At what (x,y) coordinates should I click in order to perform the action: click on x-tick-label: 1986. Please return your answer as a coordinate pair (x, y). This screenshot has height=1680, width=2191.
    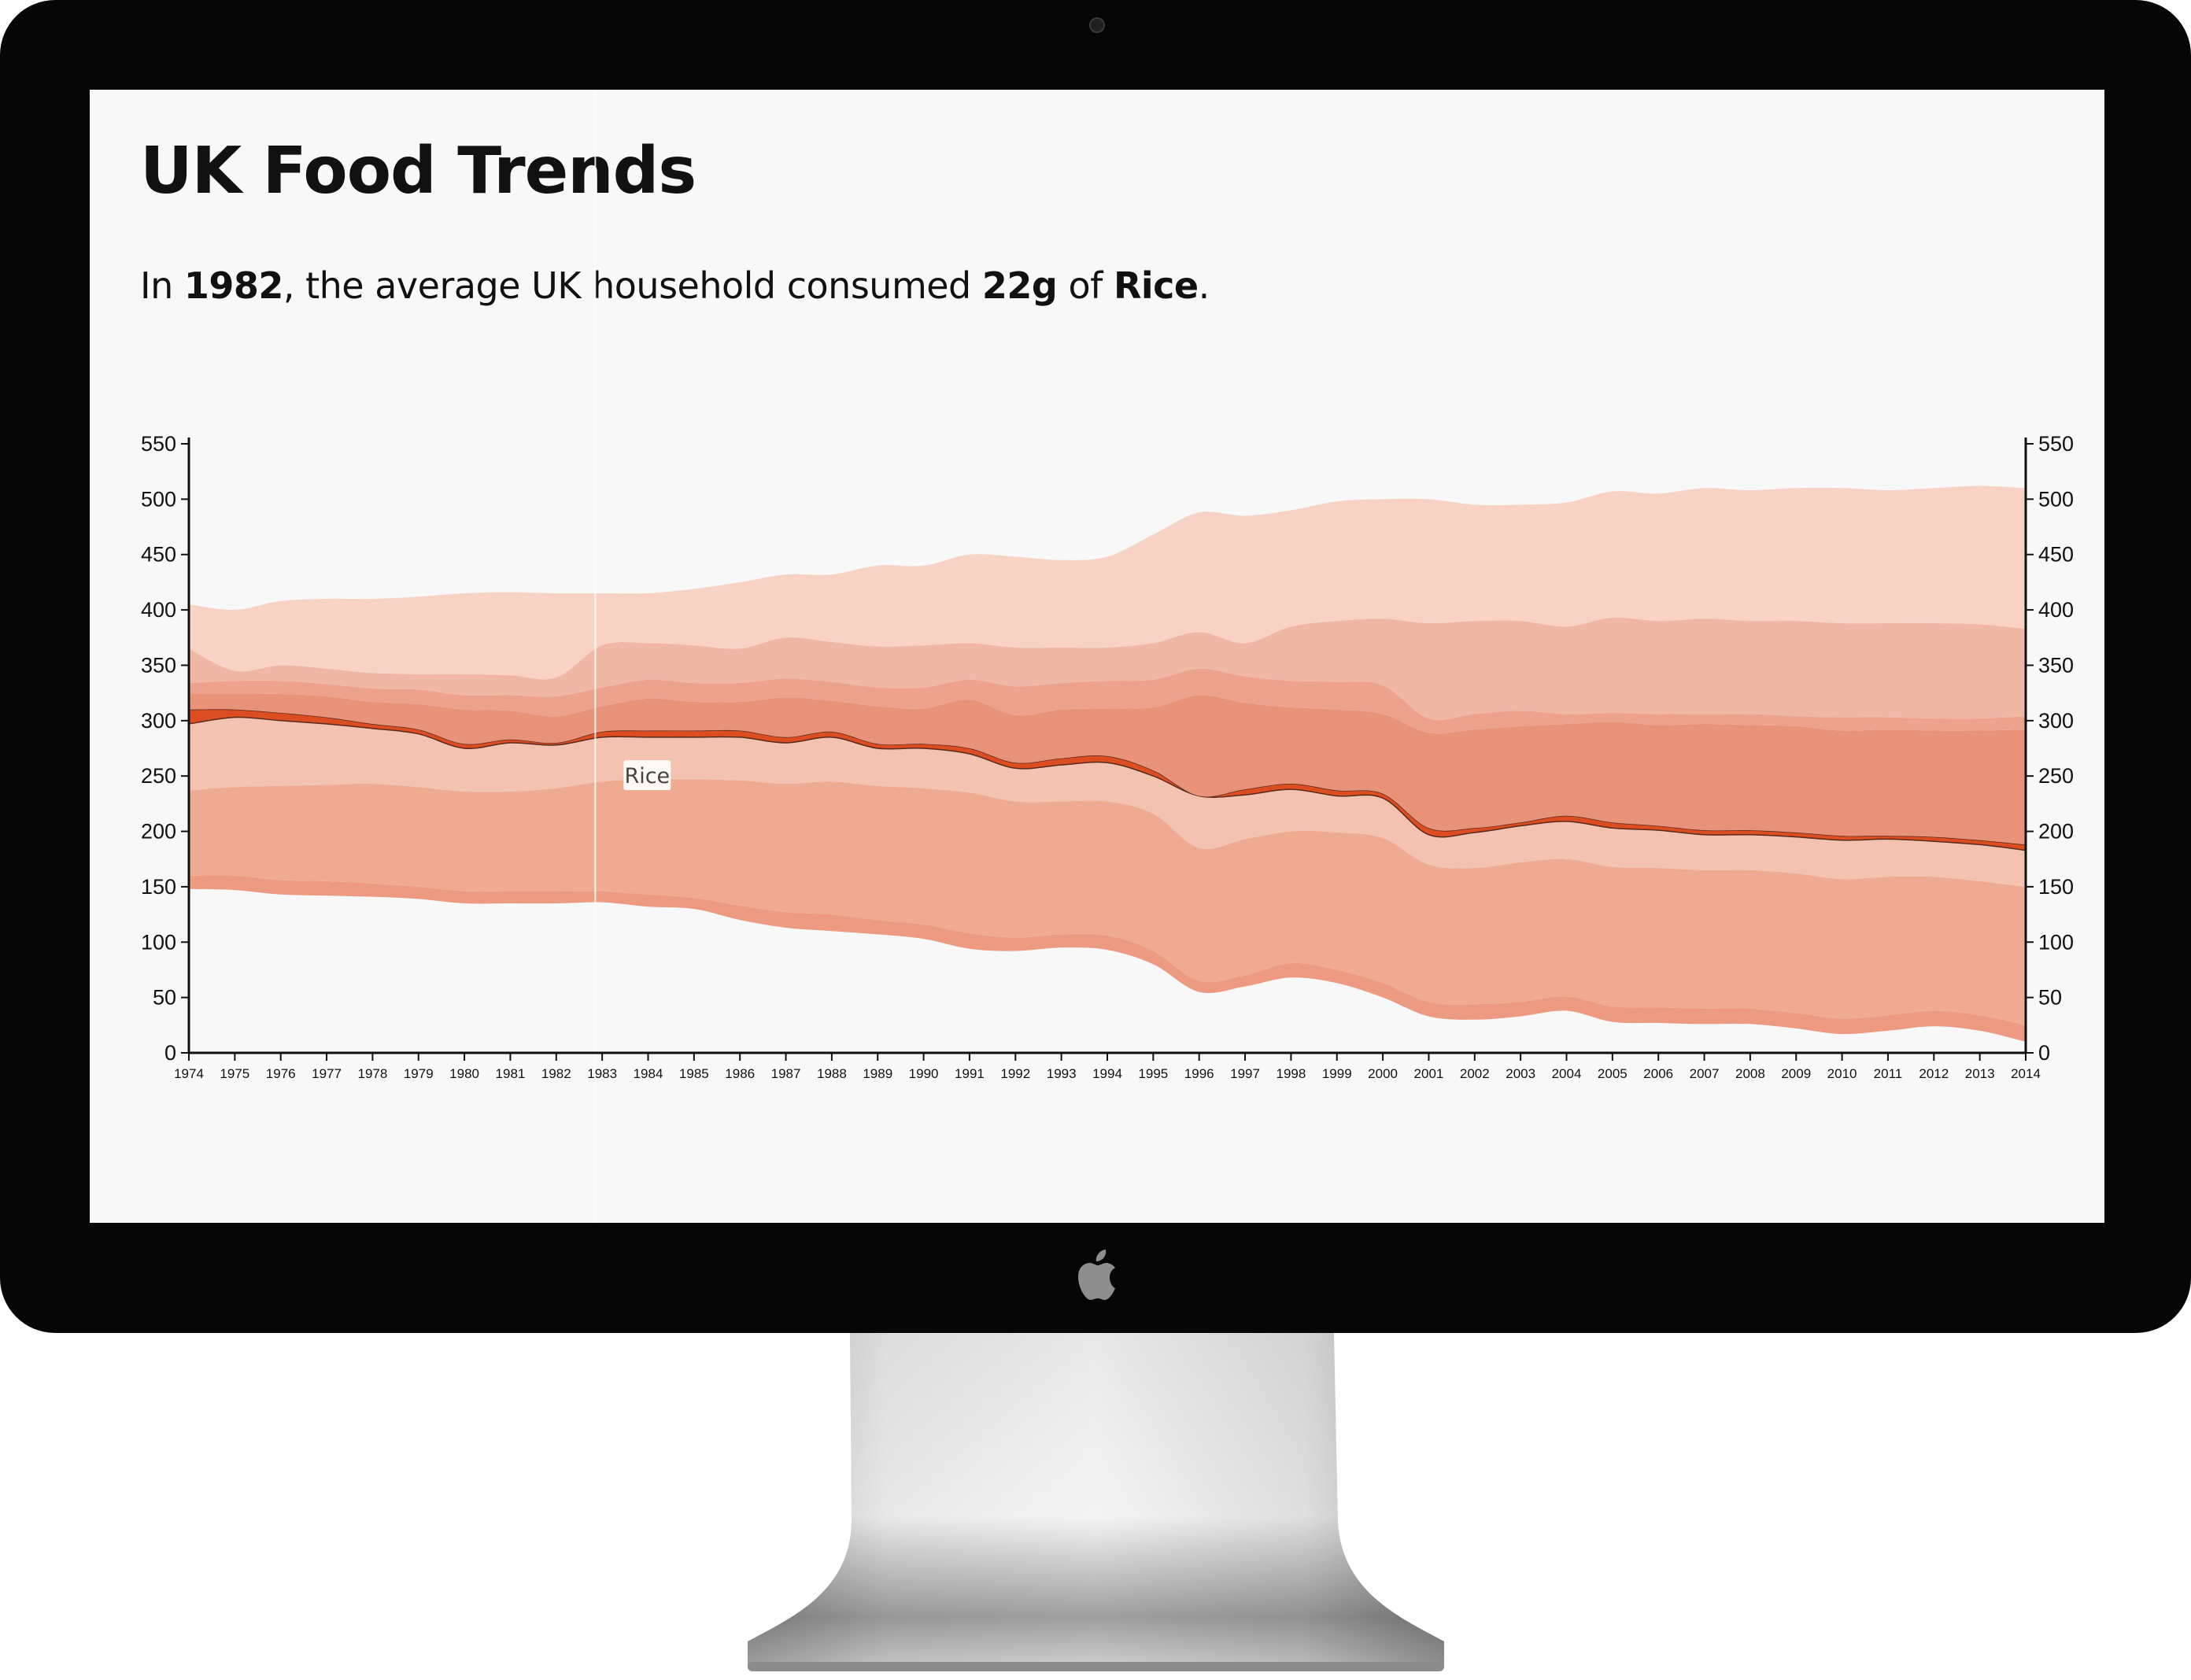
    Looking at the image, I should click on (740, 1073).